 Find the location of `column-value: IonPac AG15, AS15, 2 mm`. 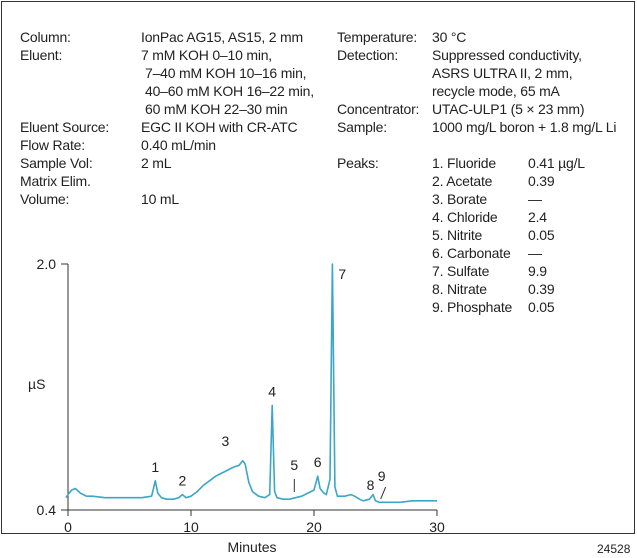

column-value: IonPac AG15, AS15, 2 mm is located at coordinates (222, 37).